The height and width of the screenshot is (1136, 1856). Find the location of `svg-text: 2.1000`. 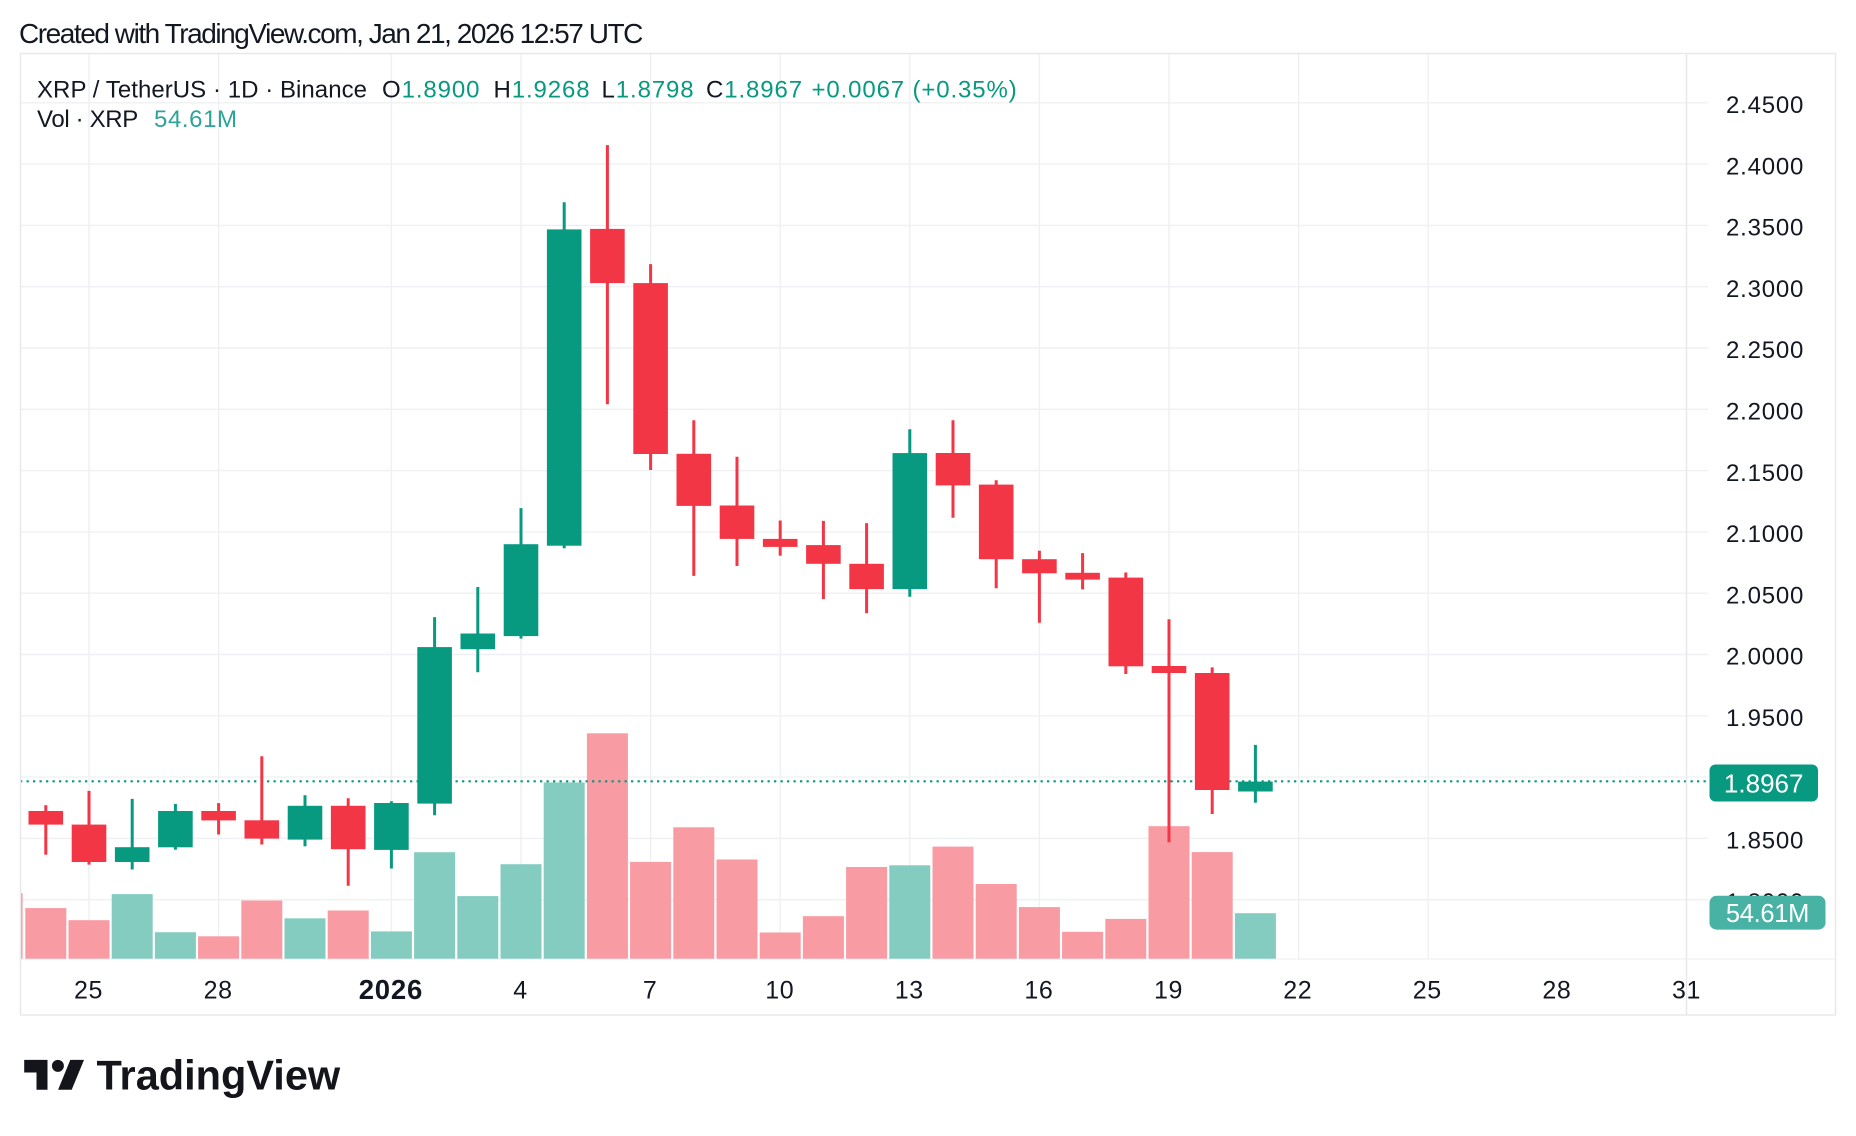

svg-text: 2.1000 is located at coordinates (1765, 534).